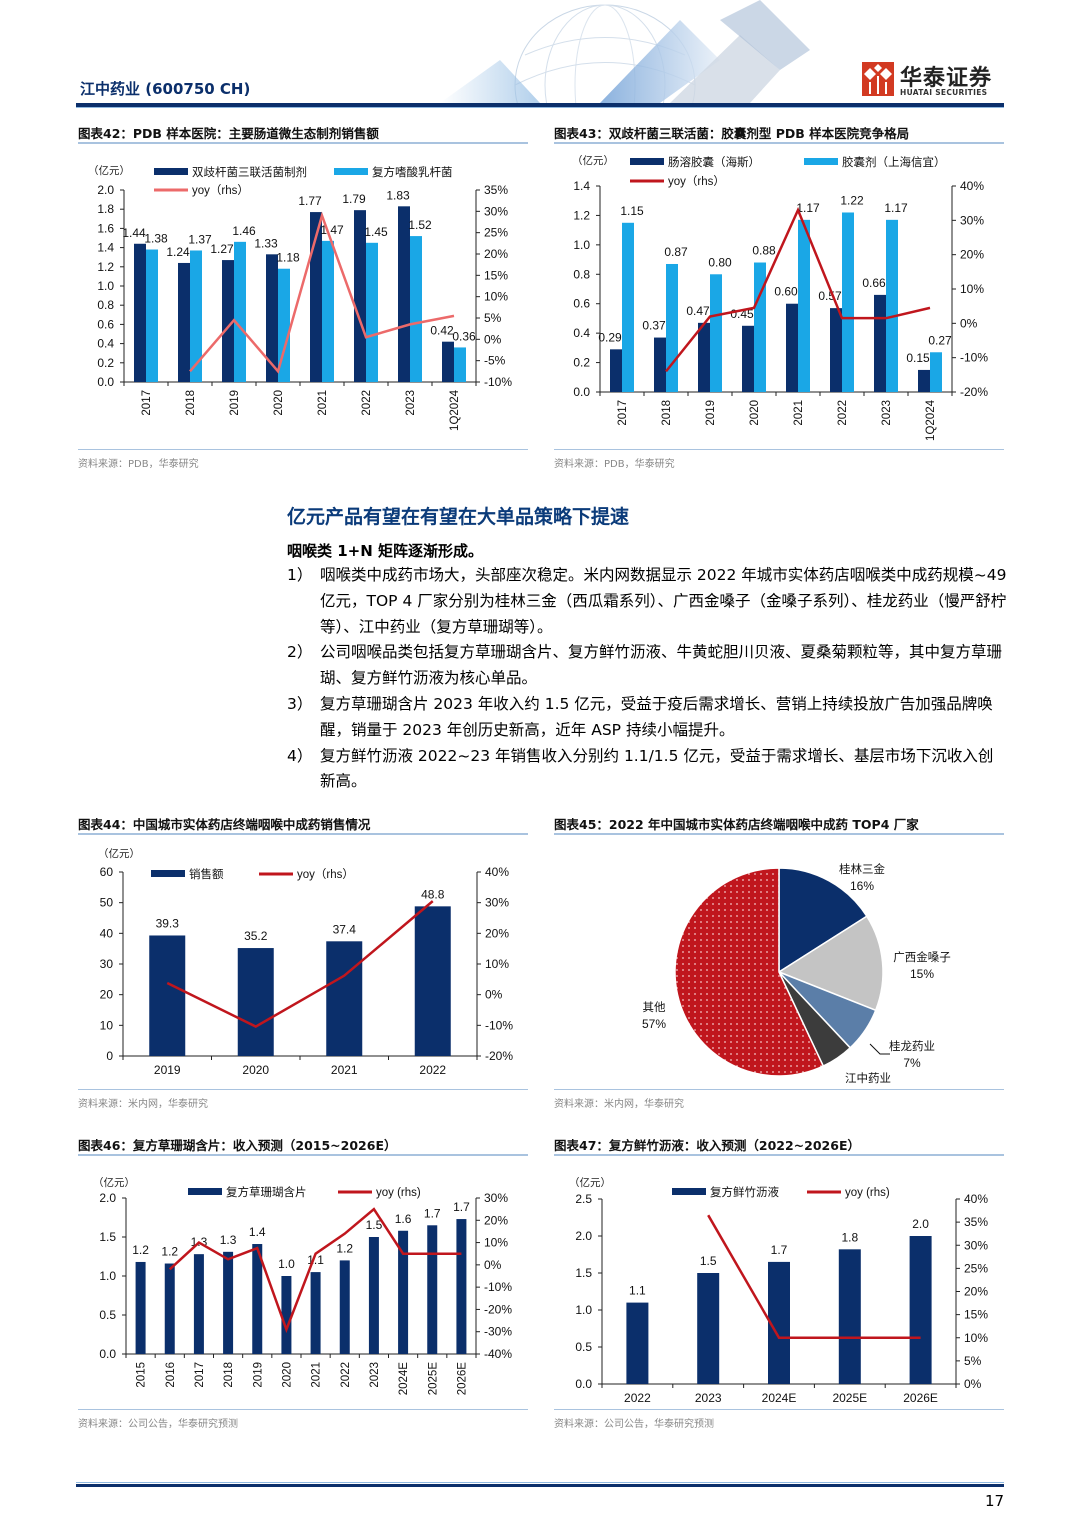  I want to click on pie-percent: 57%, so click(654, 1024).